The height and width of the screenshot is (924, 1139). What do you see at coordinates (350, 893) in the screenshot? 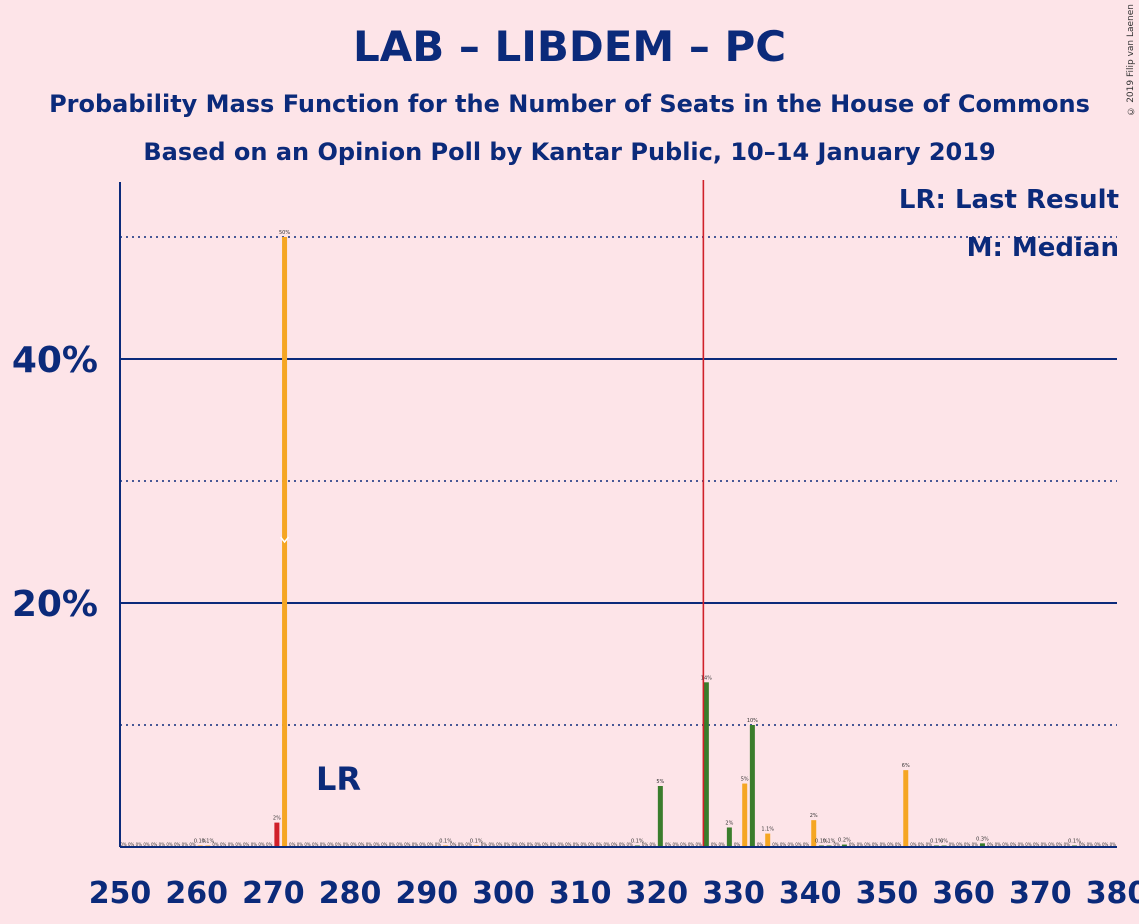
I see `x-tick-280: 280` at bounding box center [350, 893].